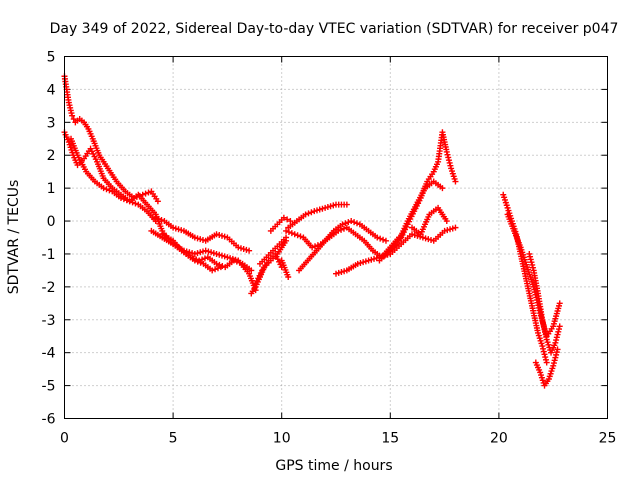 The width and height of the screenshot is (640, 480). I want to click on series-track-u, so click(546, 367).